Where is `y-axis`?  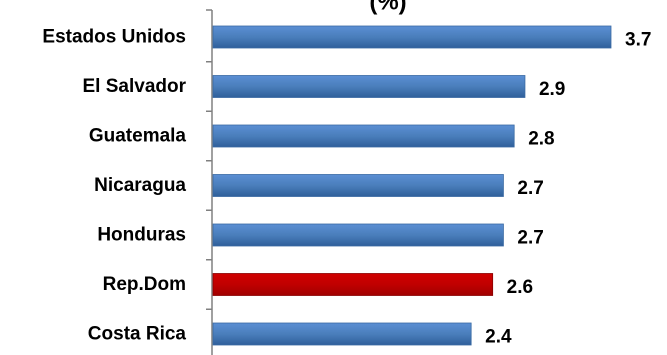 y-axis is located at coordinates (209, 182).